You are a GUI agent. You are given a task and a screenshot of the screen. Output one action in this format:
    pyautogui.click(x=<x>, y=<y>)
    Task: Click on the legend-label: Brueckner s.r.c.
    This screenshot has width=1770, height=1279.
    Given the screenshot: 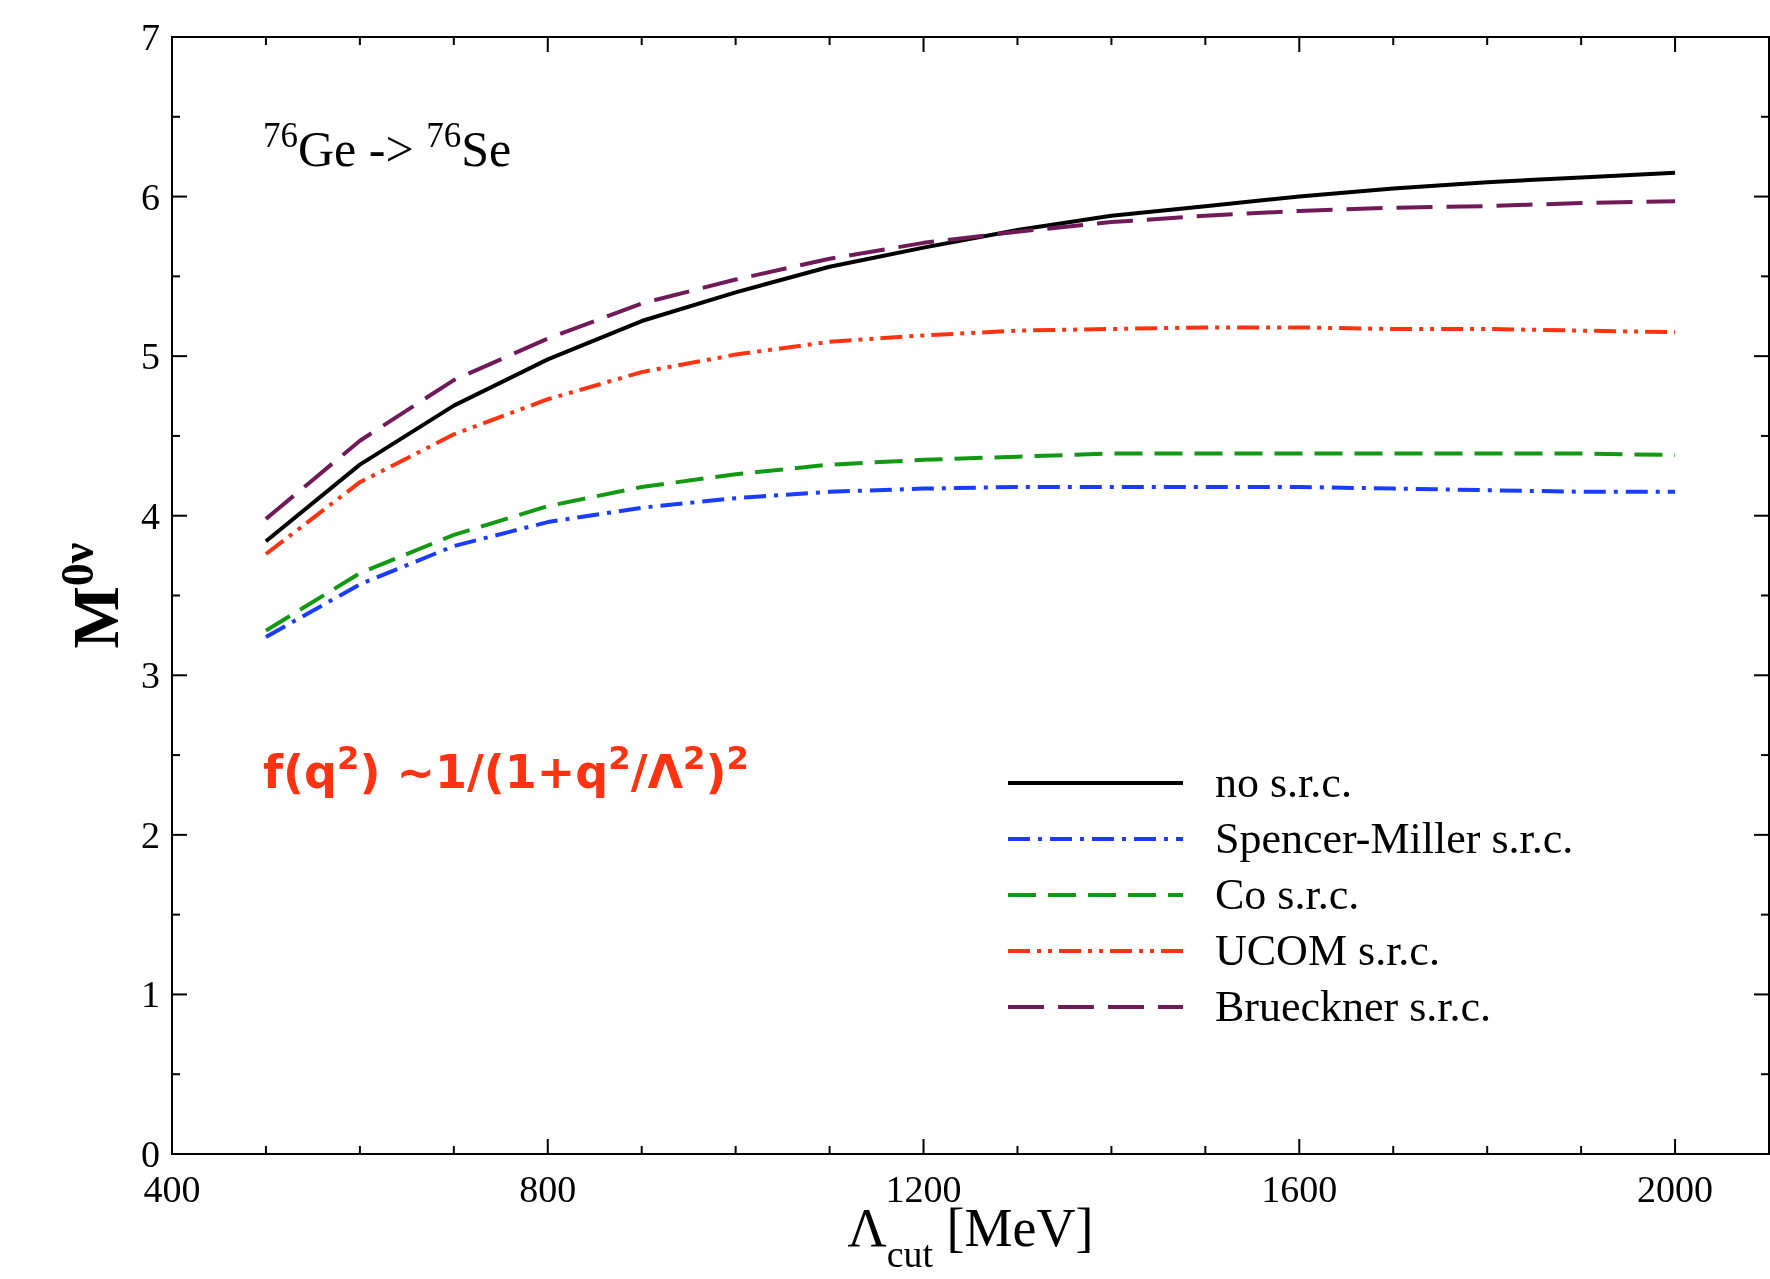 What is the action you would take?
    pyautogui.click(x=1353, y=1006)
    